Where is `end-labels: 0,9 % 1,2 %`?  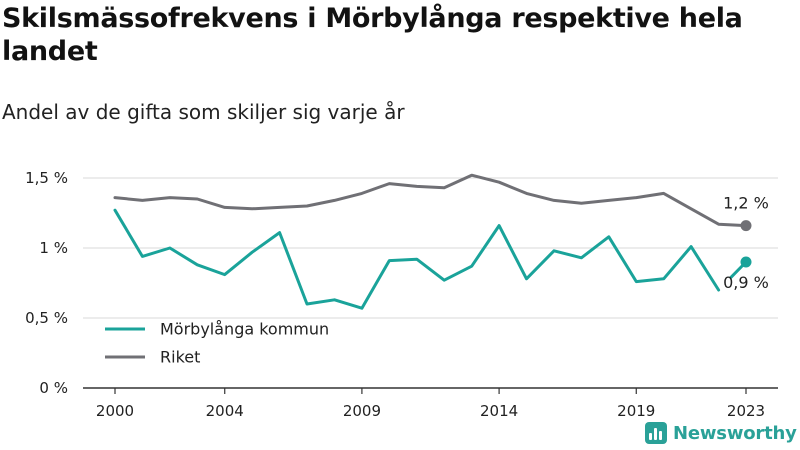 end-labels: 0,9 % 1,2 % is located at coordinates (746, 243).